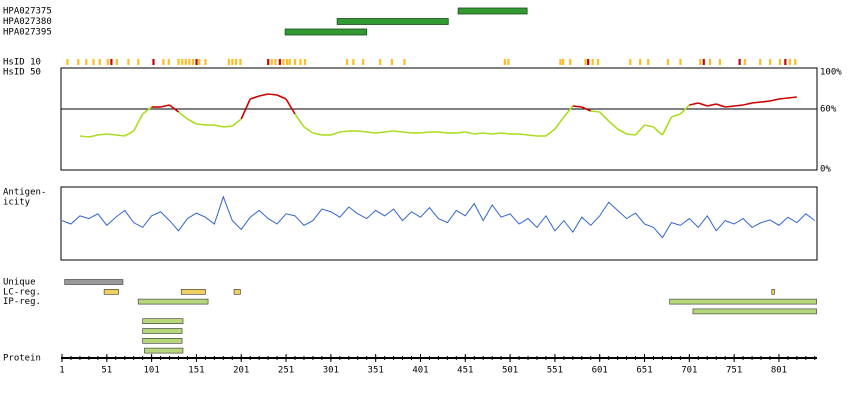  I want to click on x-tick-label: 751, so click(734, 371).